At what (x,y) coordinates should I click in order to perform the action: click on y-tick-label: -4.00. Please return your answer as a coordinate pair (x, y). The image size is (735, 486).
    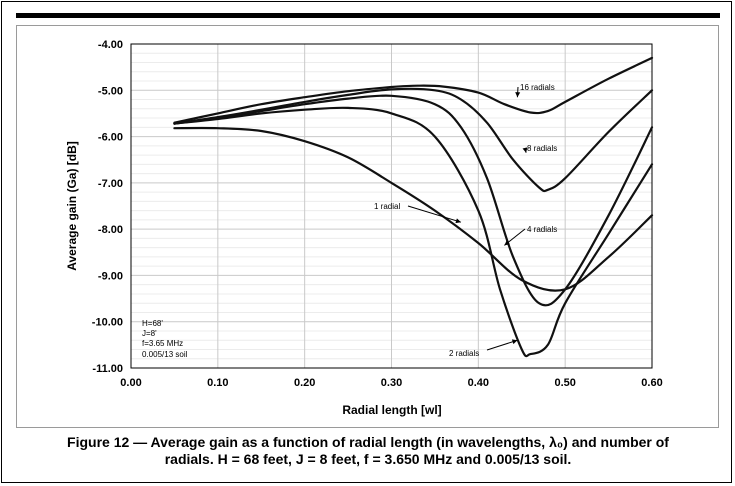
    Looking at the image, I should click on (110, 45).